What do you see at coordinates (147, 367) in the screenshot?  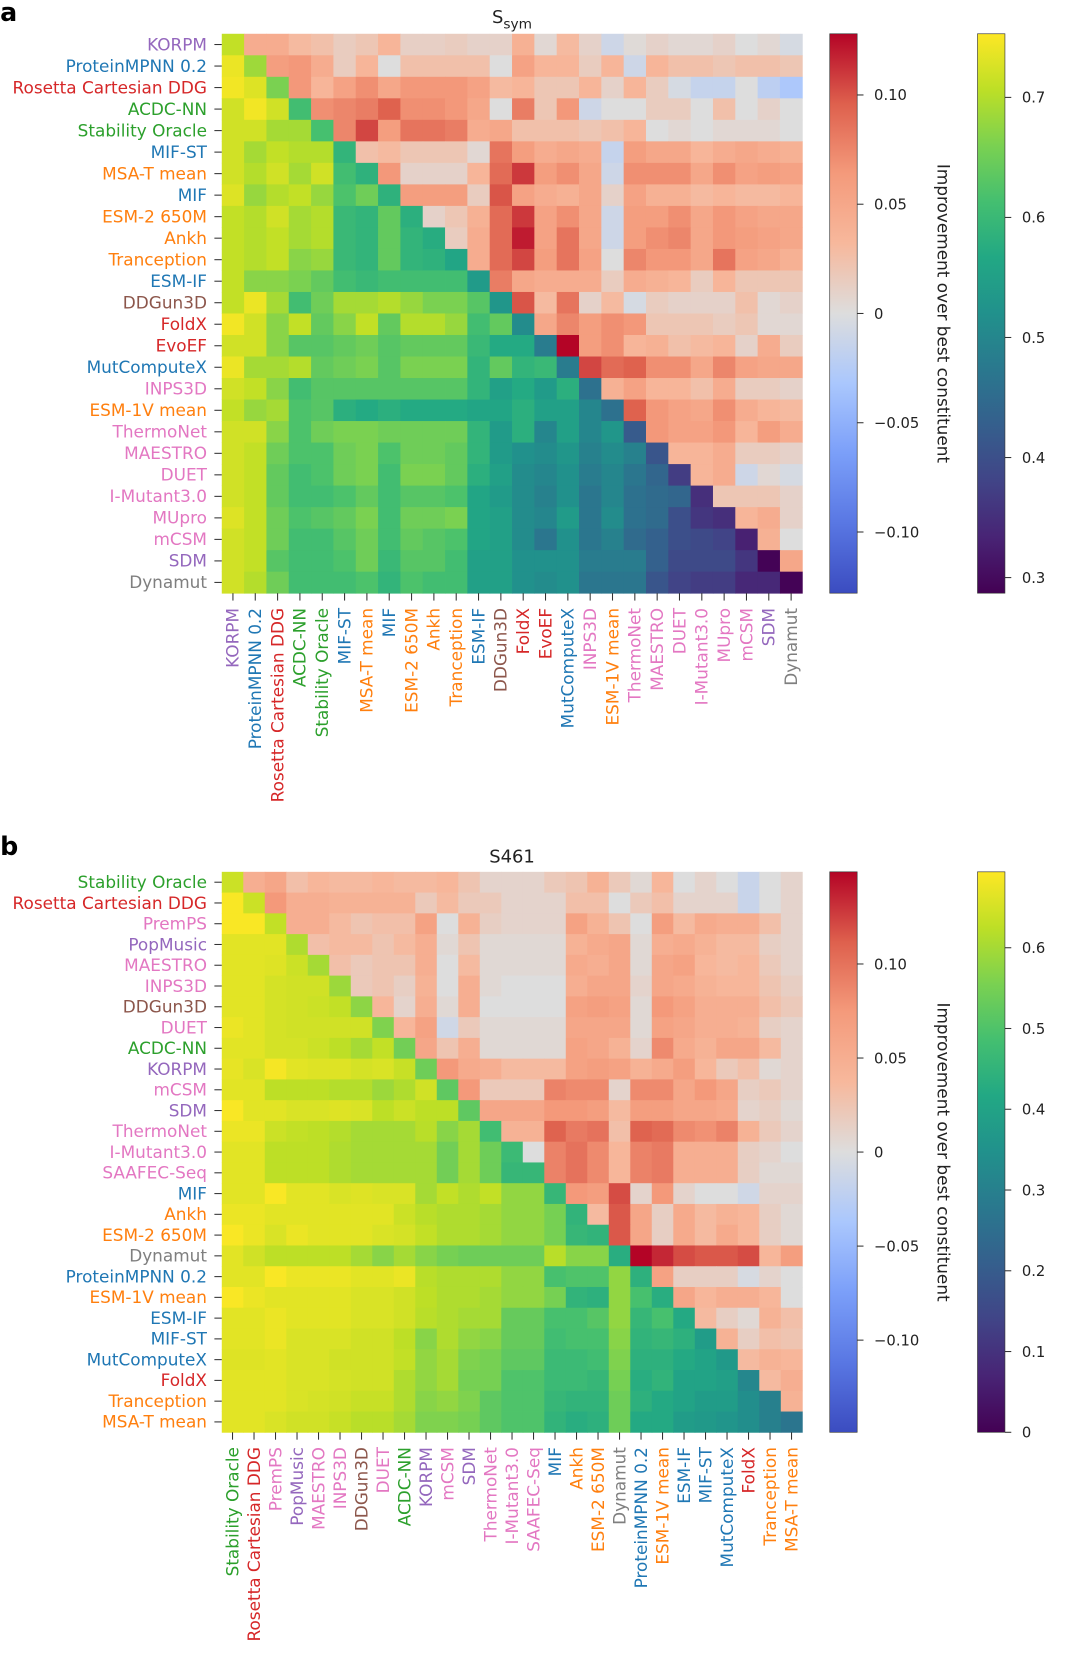 I see `row-label: MutComputeX` at bounding box center [147, 367].